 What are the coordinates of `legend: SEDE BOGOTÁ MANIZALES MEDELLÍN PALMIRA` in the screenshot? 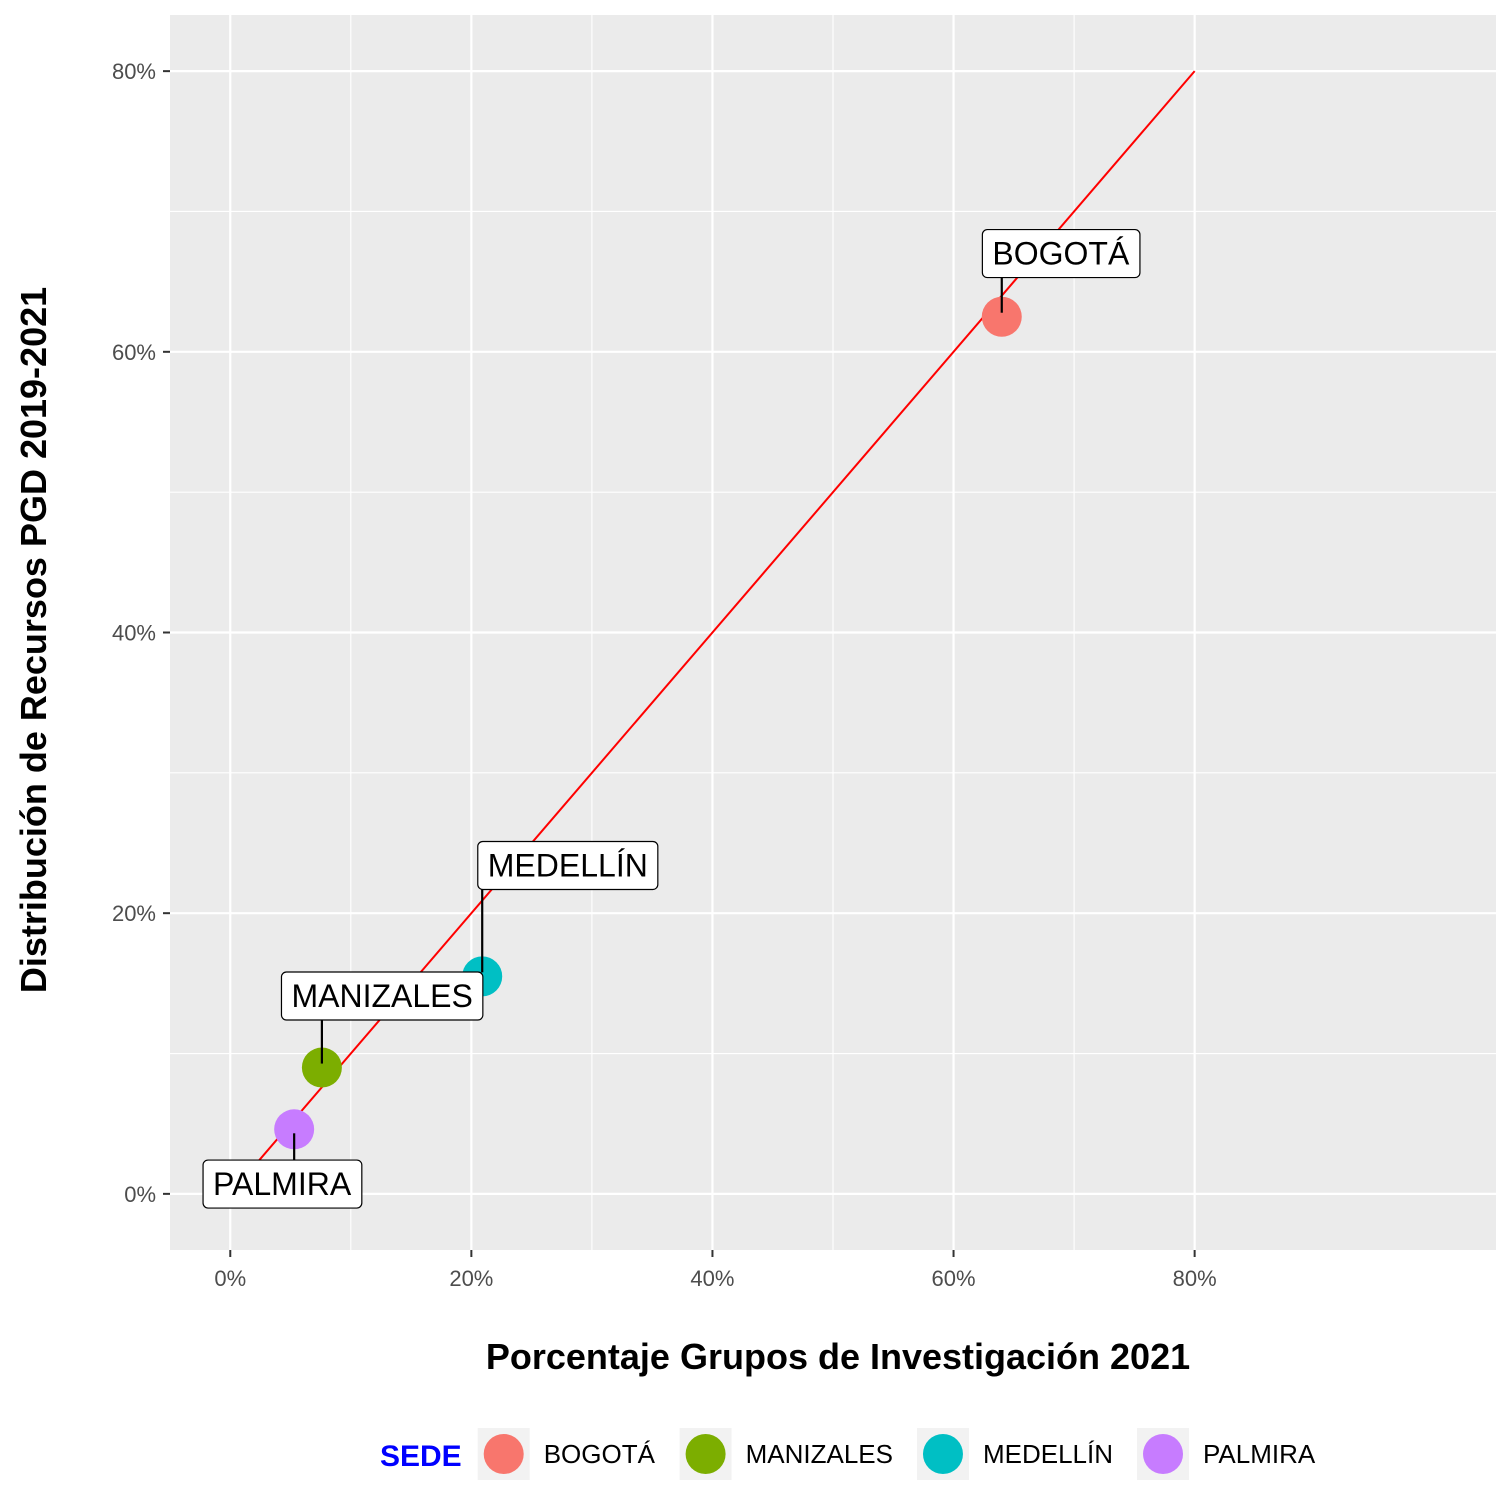 It's located at (848, 1454).